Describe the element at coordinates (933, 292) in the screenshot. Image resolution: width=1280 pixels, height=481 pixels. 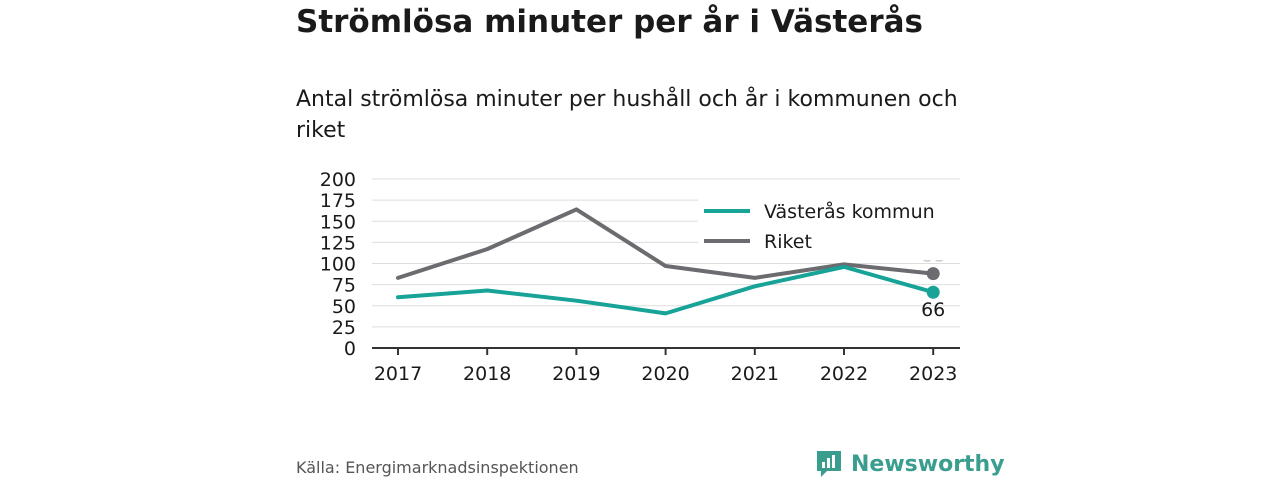
I see `end-point-vasteras` at that location.